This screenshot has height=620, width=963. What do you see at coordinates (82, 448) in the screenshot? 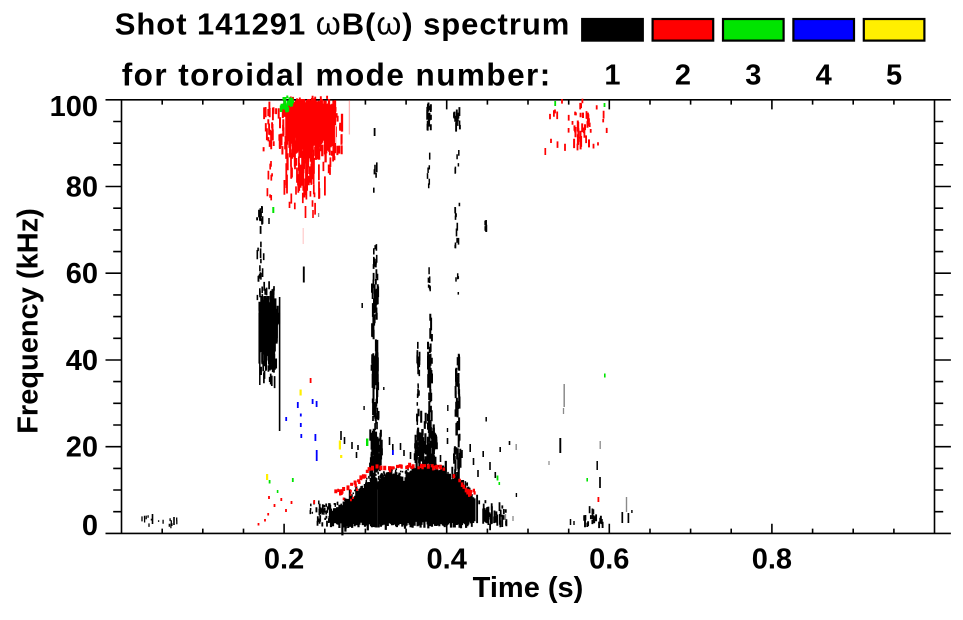
I see `svg-text: 20` at bounding box center [82, 448].